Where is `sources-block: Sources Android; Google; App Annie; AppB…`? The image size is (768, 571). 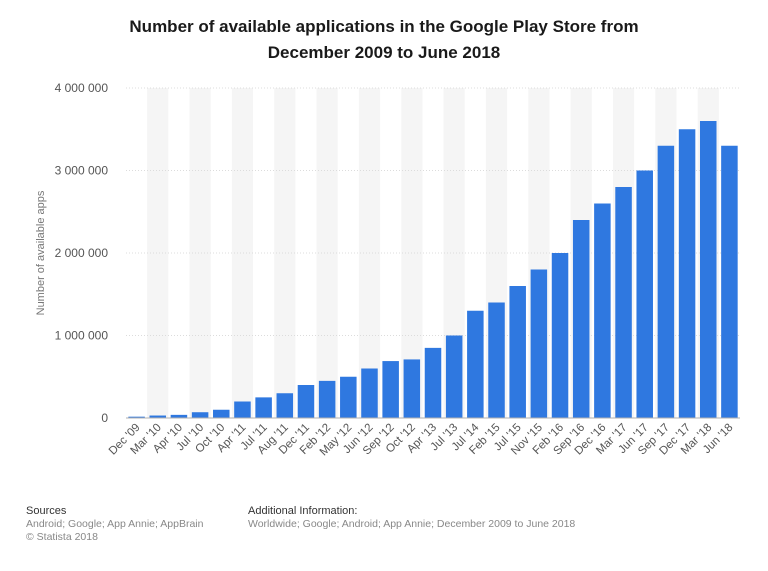 sources-block: Sources Android; Google; App Annie; AppB… is located at coordinates (114, 524).